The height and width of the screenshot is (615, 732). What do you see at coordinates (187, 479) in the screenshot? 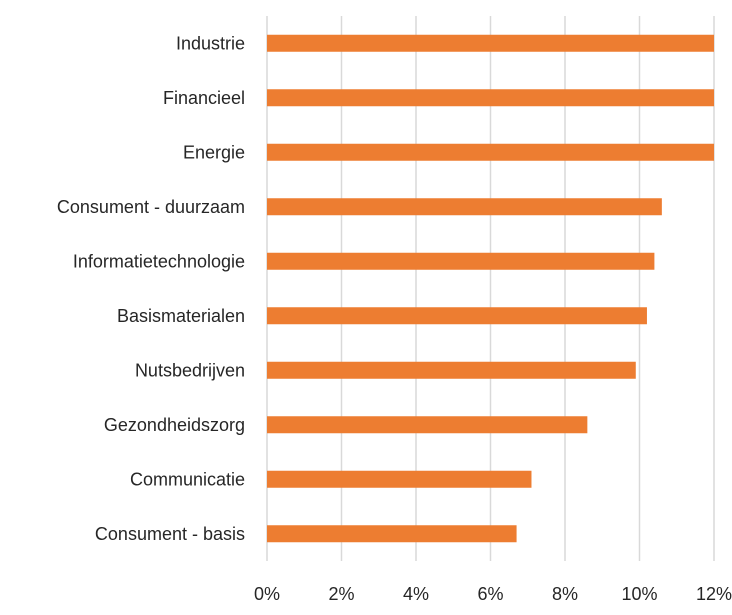
I see `category-label: Communicatie` at bounding box center [187, 479].